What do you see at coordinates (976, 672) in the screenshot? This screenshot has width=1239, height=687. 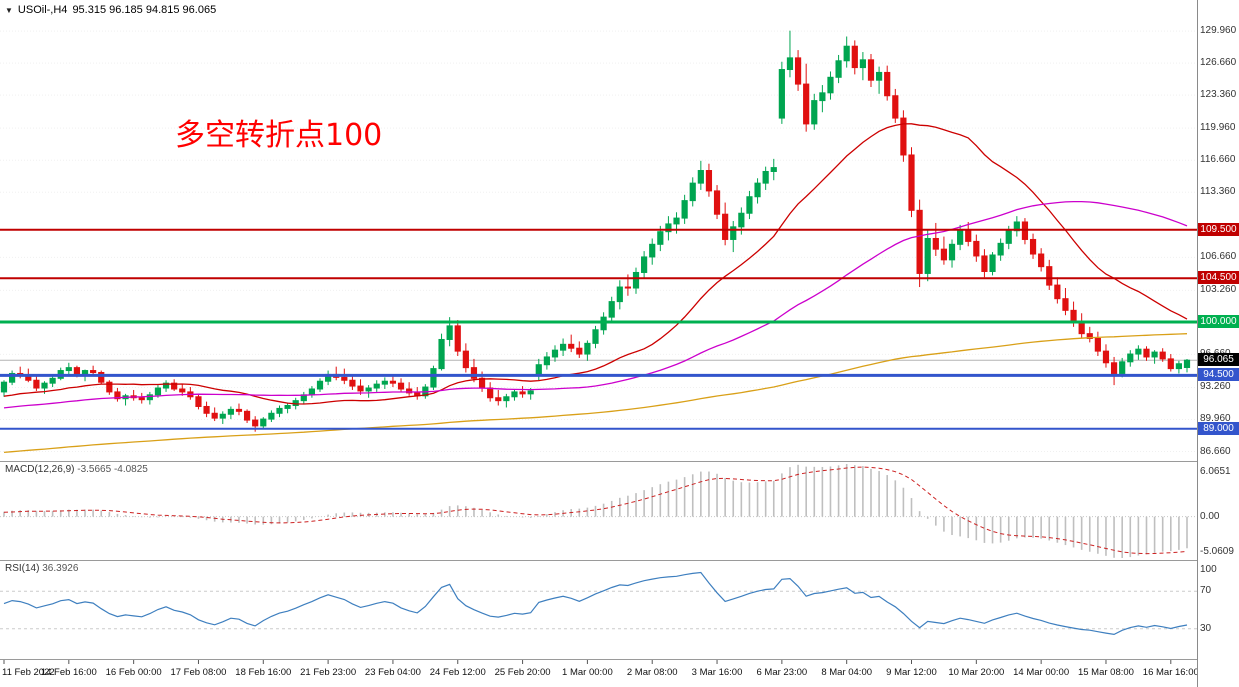 I see `time-axis-label: 10 Mar 20:00` at bounding box center [976, 672].